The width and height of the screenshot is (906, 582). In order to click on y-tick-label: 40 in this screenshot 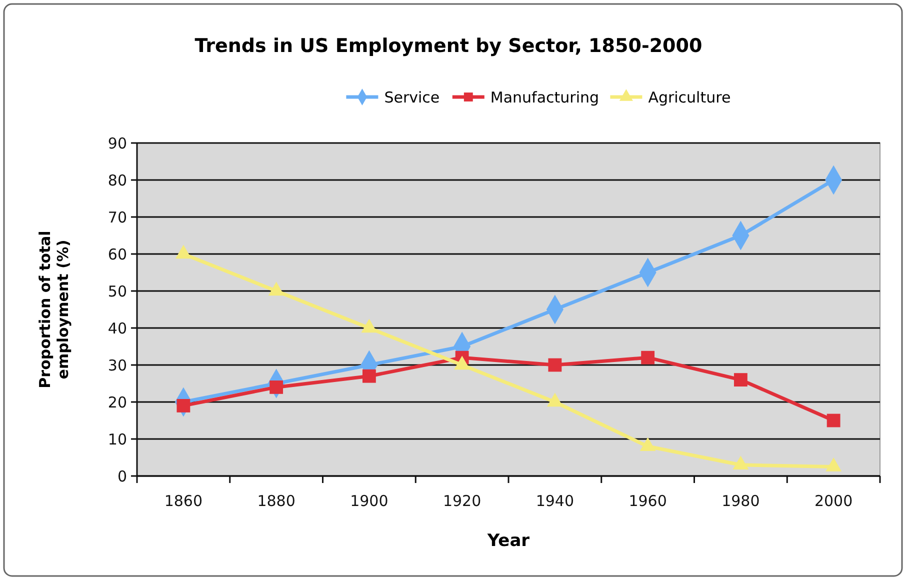, I will do `click(117, 328)`.